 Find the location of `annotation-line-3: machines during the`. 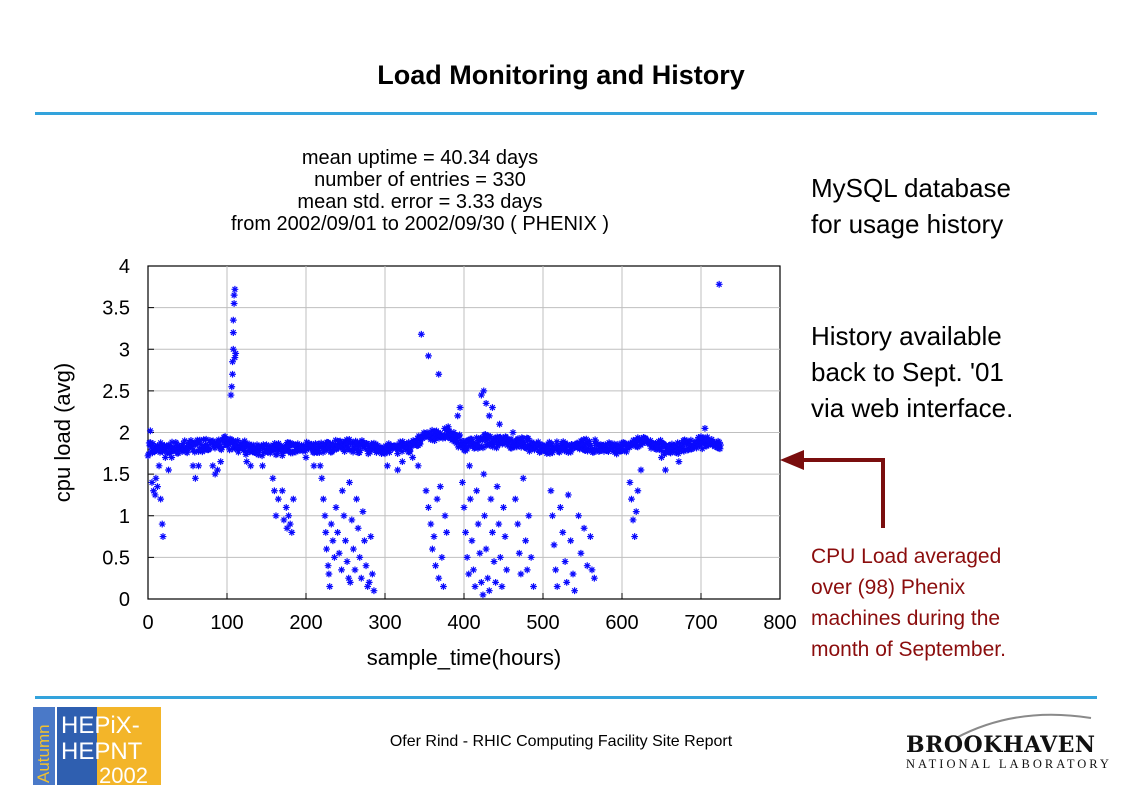

annotation-line-3: machines during the is located at coordinates (906, 618).